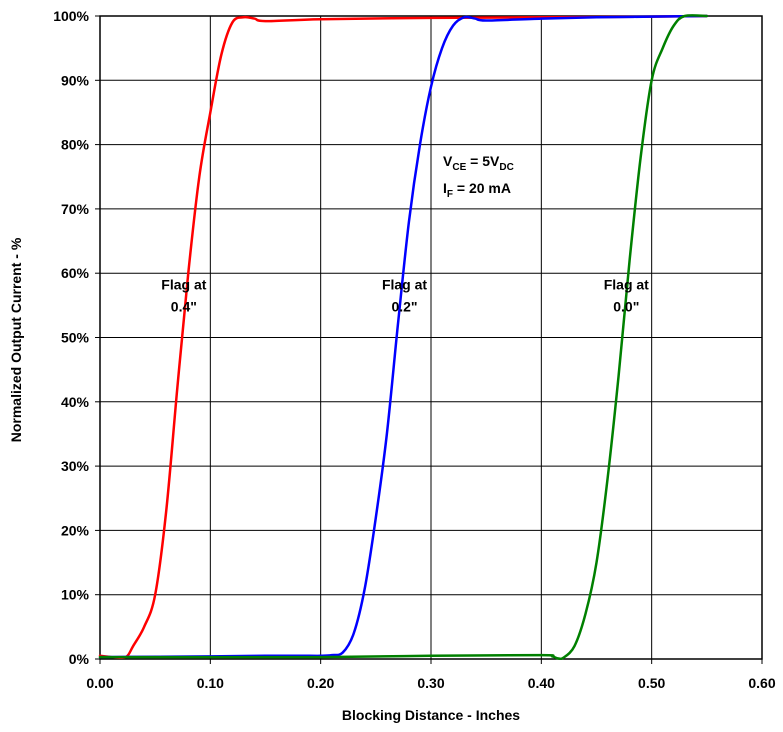 The width and height of the screenshot is (783, 732). I want to click on y-tick-label: 30%, so click(75, 466).